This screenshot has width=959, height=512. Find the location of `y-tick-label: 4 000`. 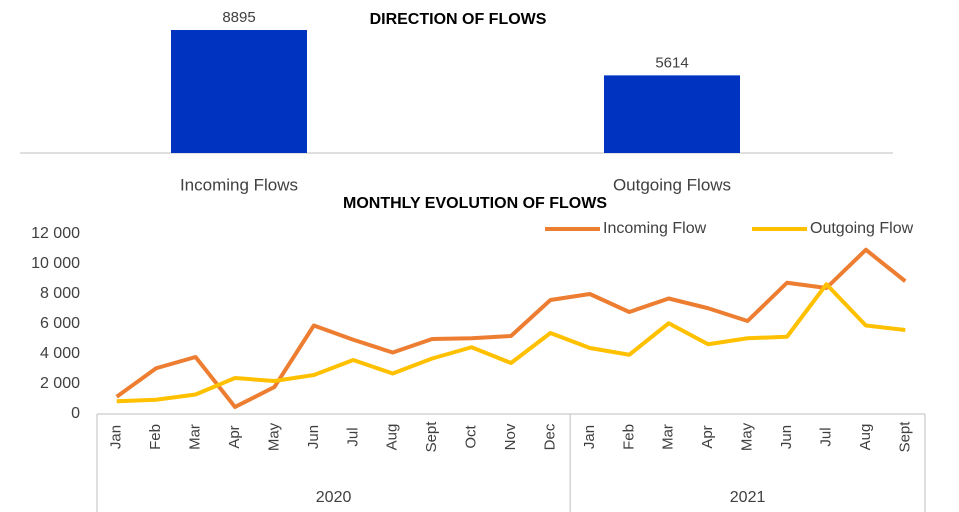

y-tick-label: 4 000 is located at coordinates (60, 353).